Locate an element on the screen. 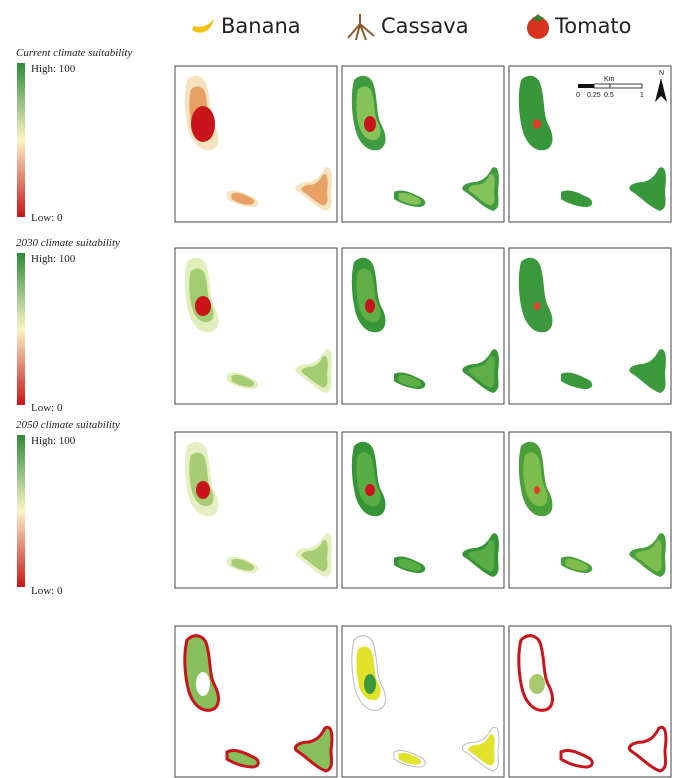  scale-tick: 0.5 is located at coordinates (609, 95).